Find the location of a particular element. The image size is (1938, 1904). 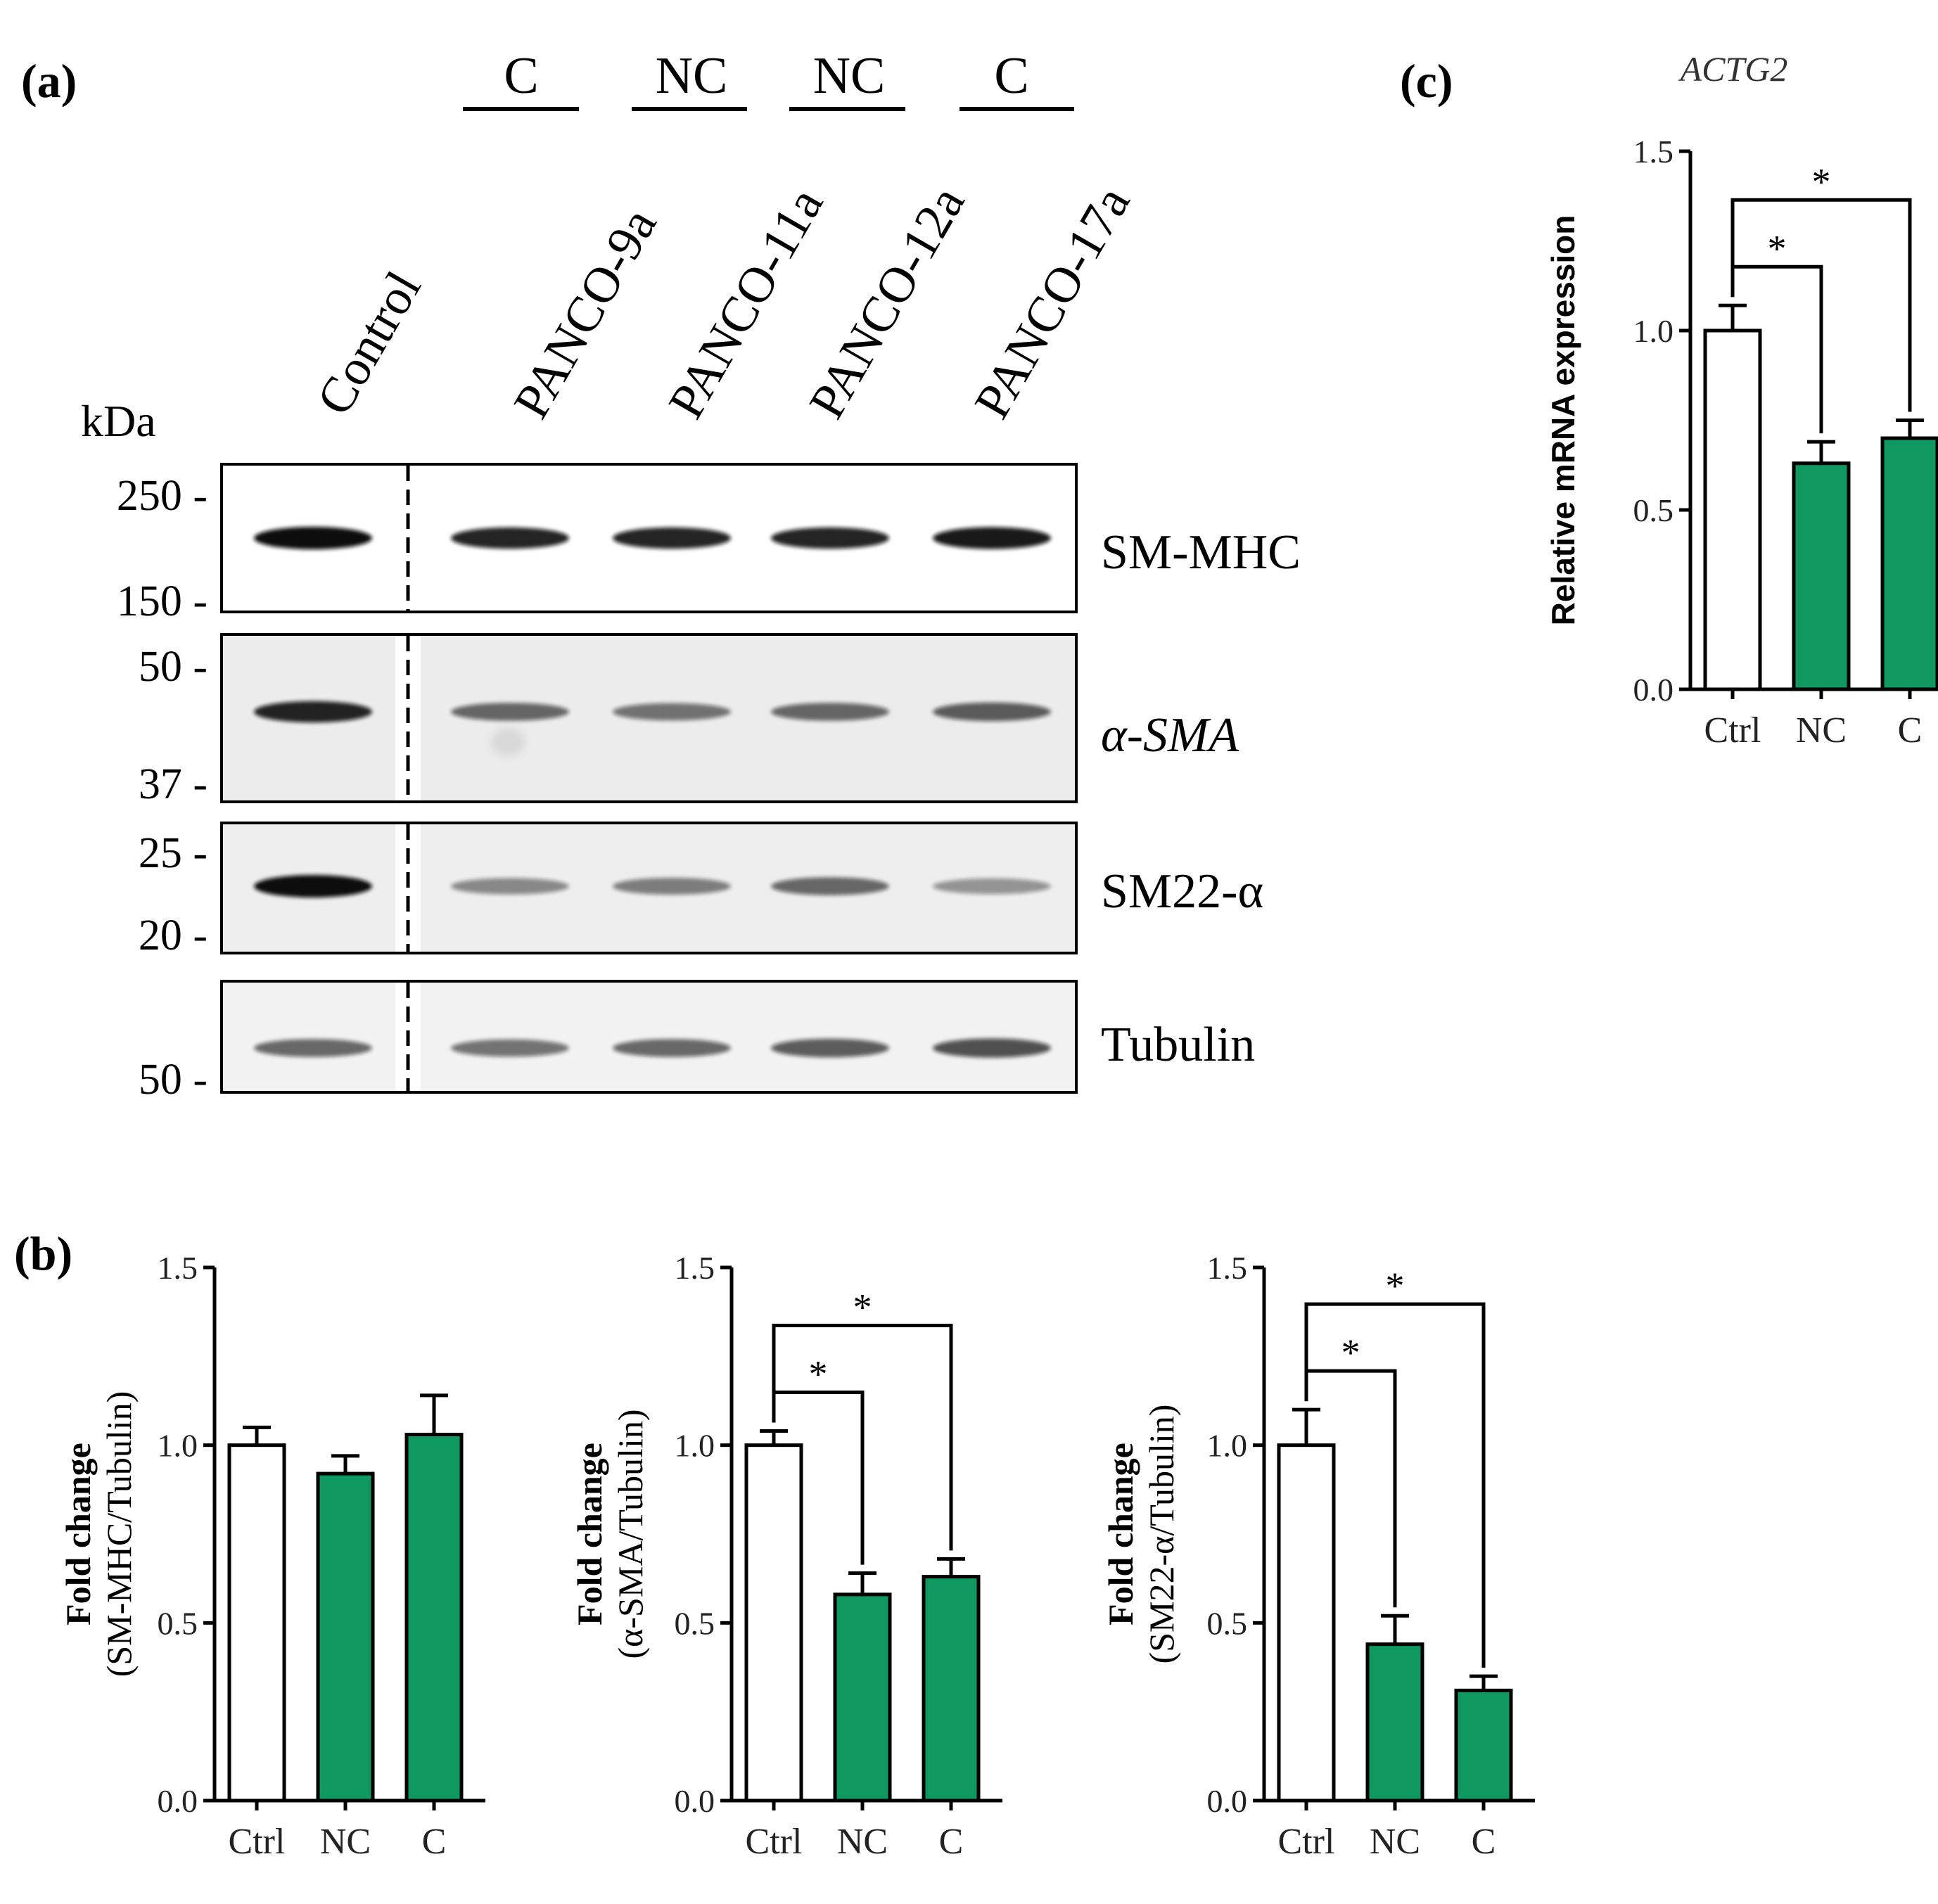

panel-c-label: (c) is located at coordinates (1426, 81).